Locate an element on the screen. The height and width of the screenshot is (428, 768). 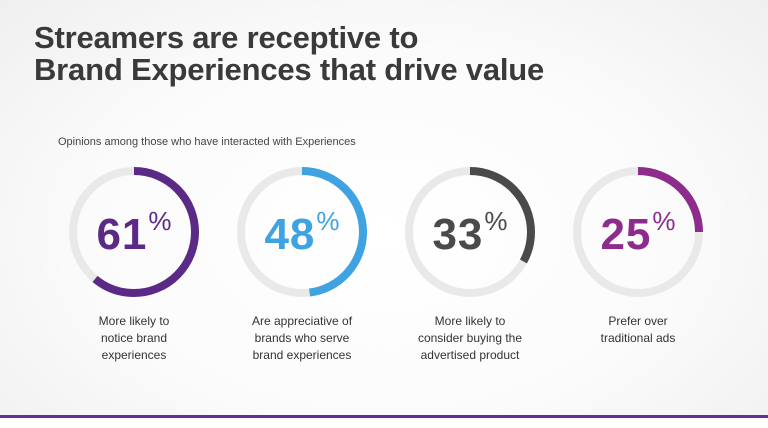
stat-percent-sign-1: % is located at coordinates (160, 221).